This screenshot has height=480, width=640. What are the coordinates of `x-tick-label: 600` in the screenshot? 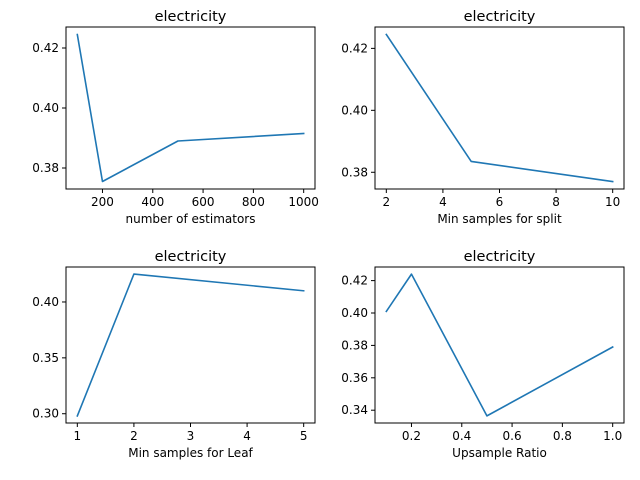 It's located at (203, 202).